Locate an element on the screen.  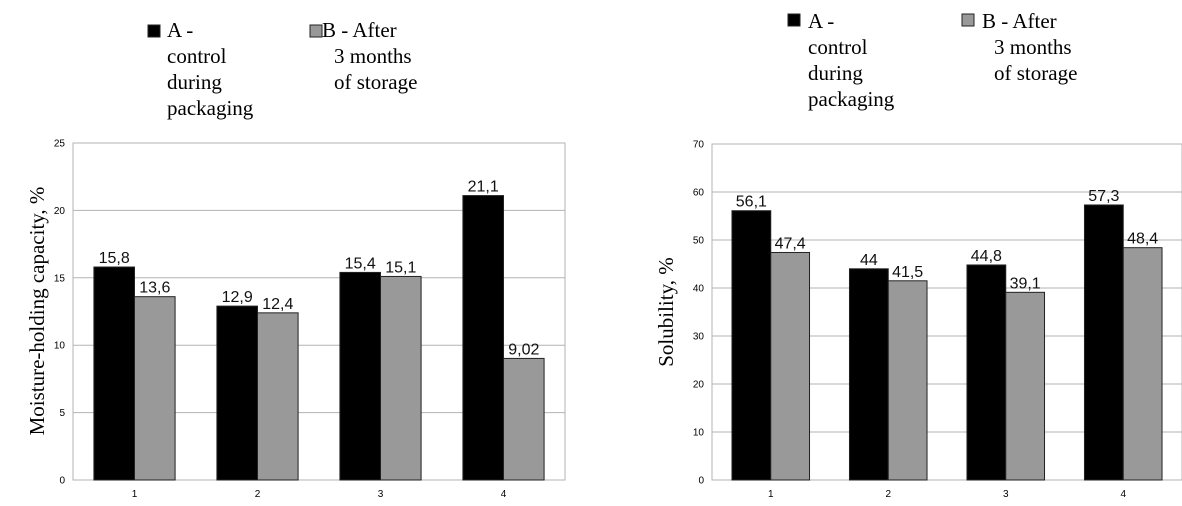
data-label: 41,5 is located at coordinates (907, 272).